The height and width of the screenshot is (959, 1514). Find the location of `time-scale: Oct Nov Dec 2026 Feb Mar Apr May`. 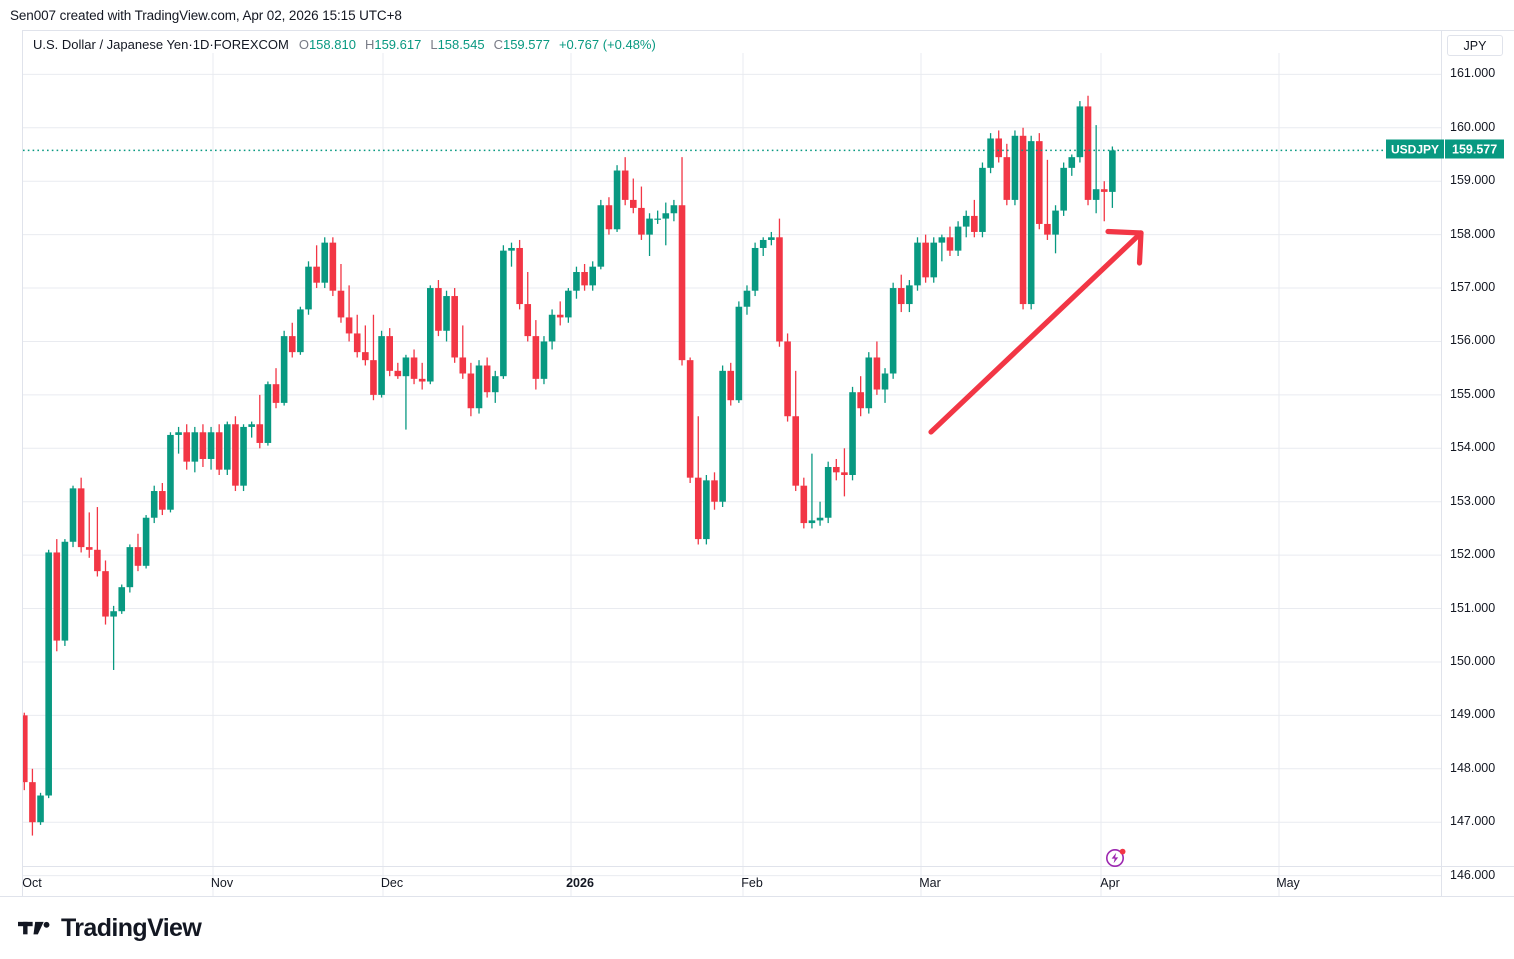

time-scale: Oct Nov Dec 2026 Feb Mar Apr May is located at coordinates (768, 881).